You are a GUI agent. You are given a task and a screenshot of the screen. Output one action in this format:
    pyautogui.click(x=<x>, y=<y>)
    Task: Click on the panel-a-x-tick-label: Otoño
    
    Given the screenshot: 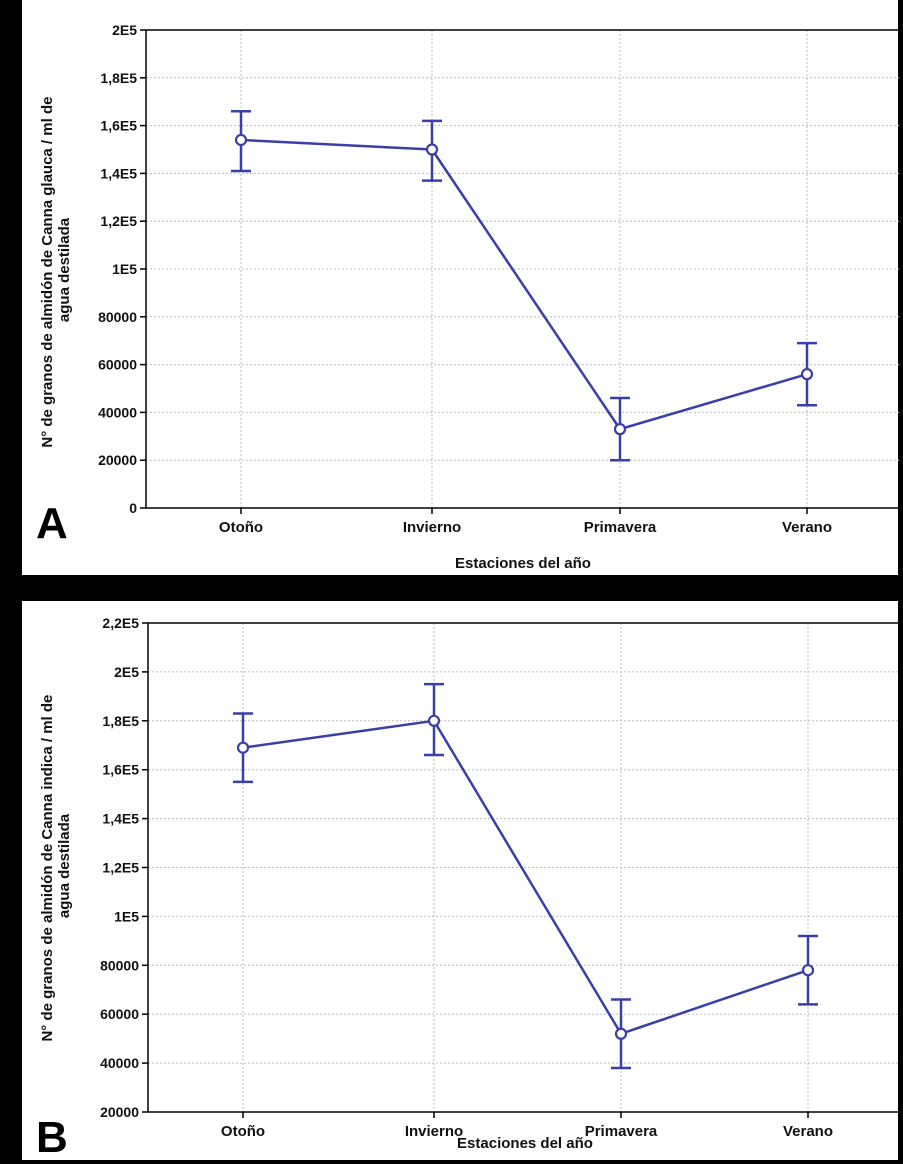 What is the action you would take?
    pyautogui.click(x=241, y=527)
    